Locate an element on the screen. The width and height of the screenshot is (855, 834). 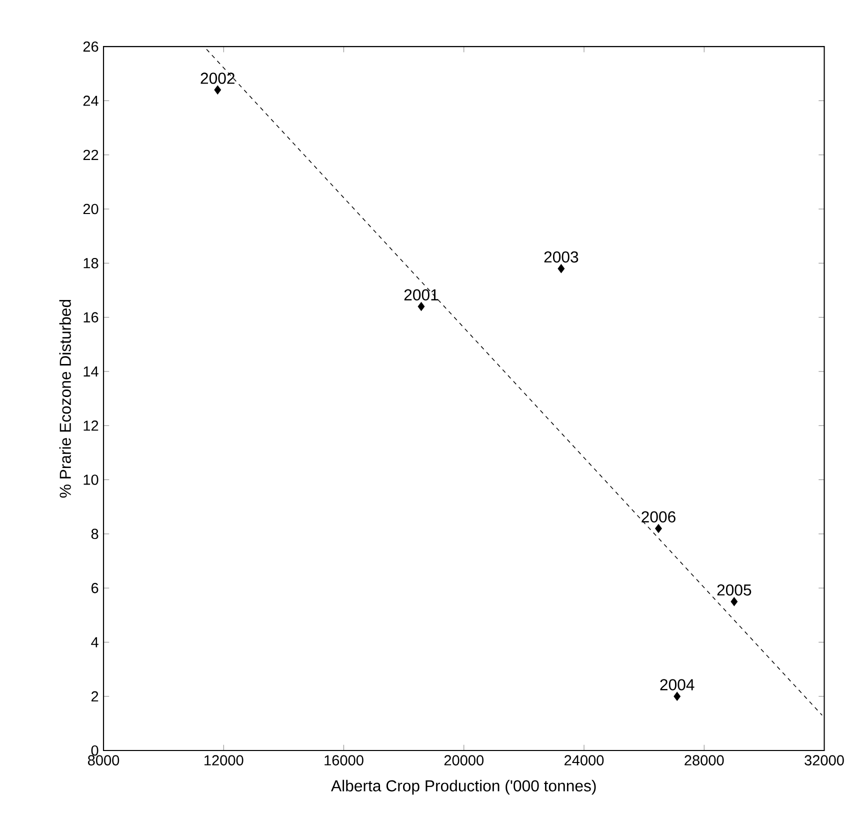
annotation: 2006 is located at coordinates (659, 517).